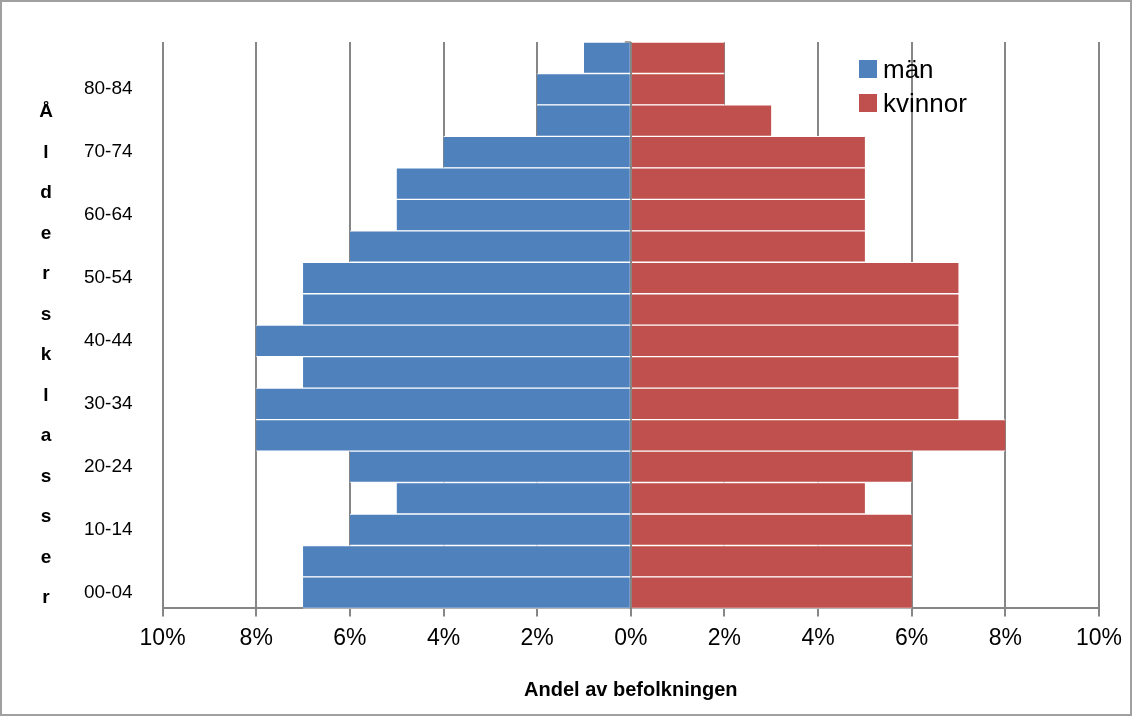  I want to click on y-tick-label: 20-24, so click(108, 466).